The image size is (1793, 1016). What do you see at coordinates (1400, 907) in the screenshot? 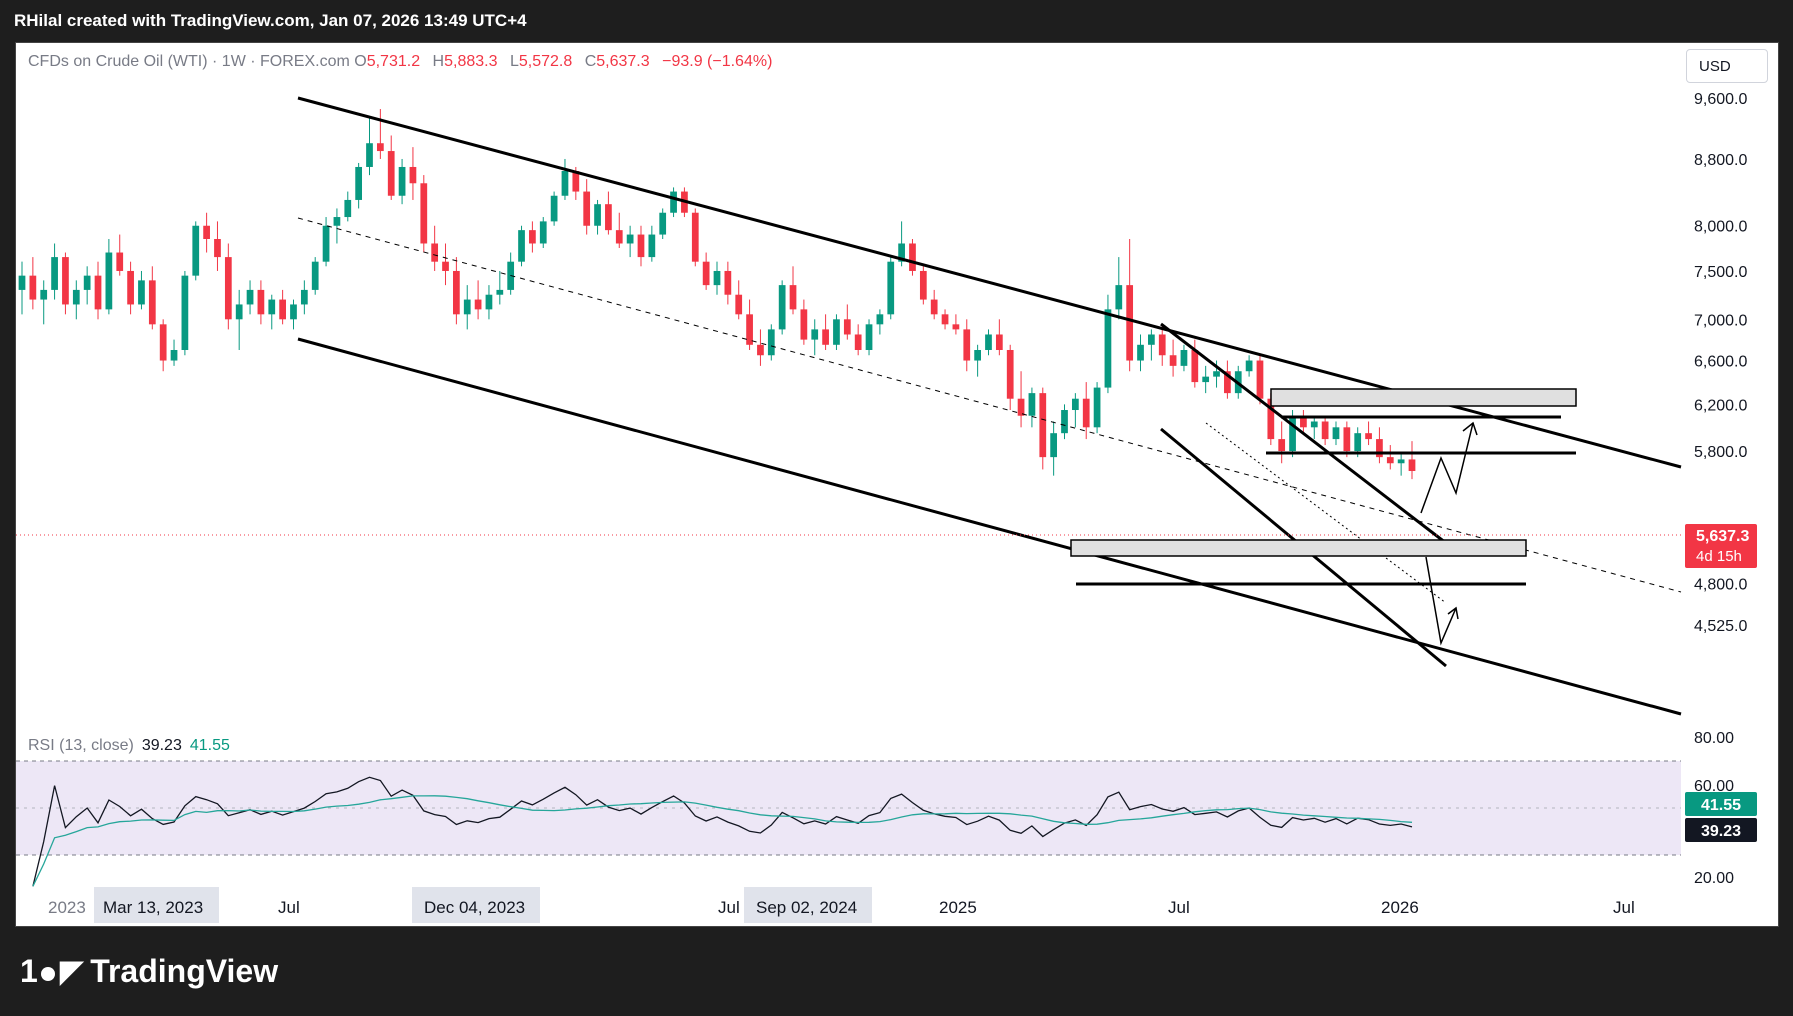
I see `time-label-2026: 2026` at bounding box center [1400, 907].